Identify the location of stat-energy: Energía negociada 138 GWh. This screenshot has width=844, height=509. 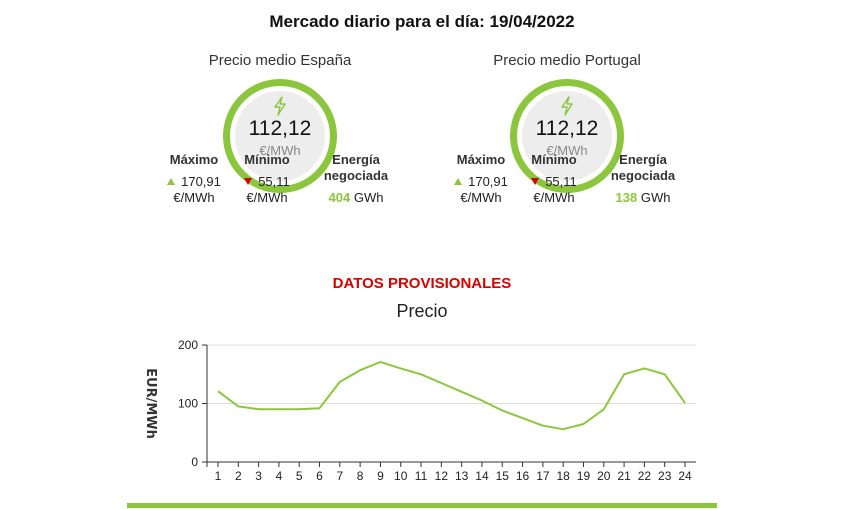
(643, 179).